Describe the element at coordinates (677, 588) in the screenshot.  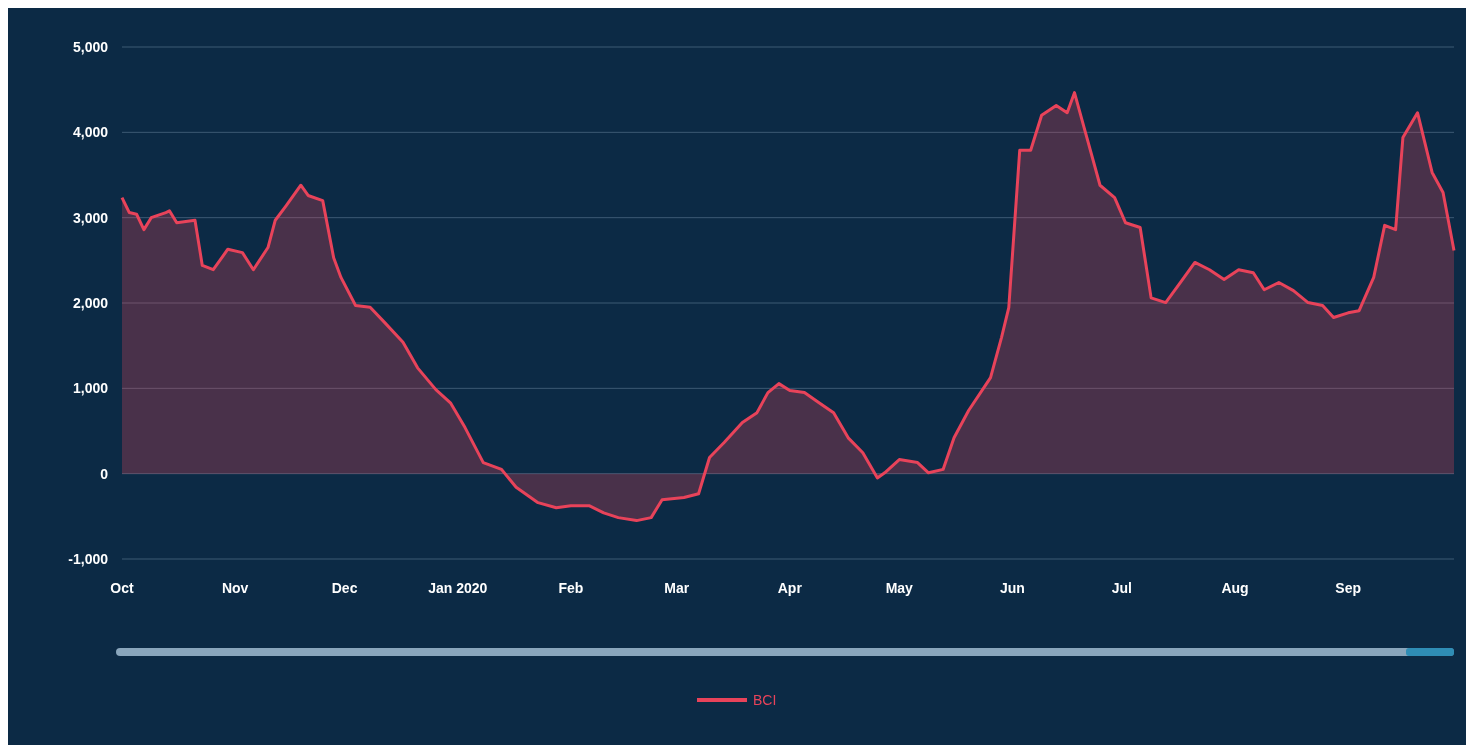
I see `x-tick-label: Mar` at that location.